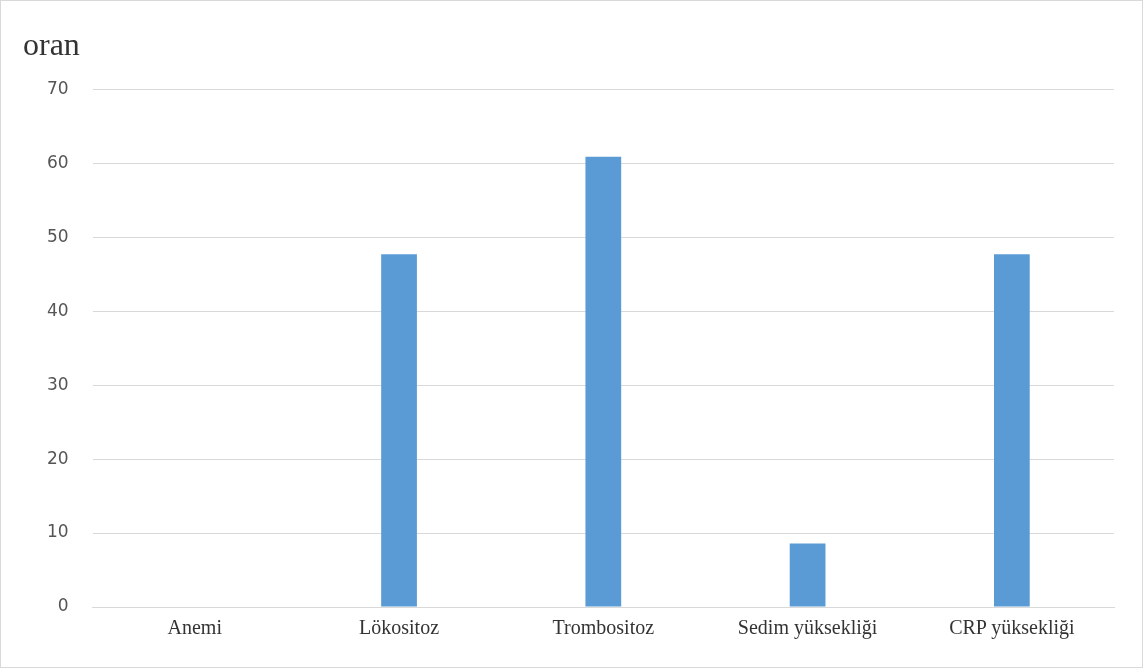 This screenshot has height=668, width=1143. What do you see at coordinates (807, 628) in the screenshot?
I see `x-tick-label: Sedim yüksekliği` at bounding box center [807, 628].